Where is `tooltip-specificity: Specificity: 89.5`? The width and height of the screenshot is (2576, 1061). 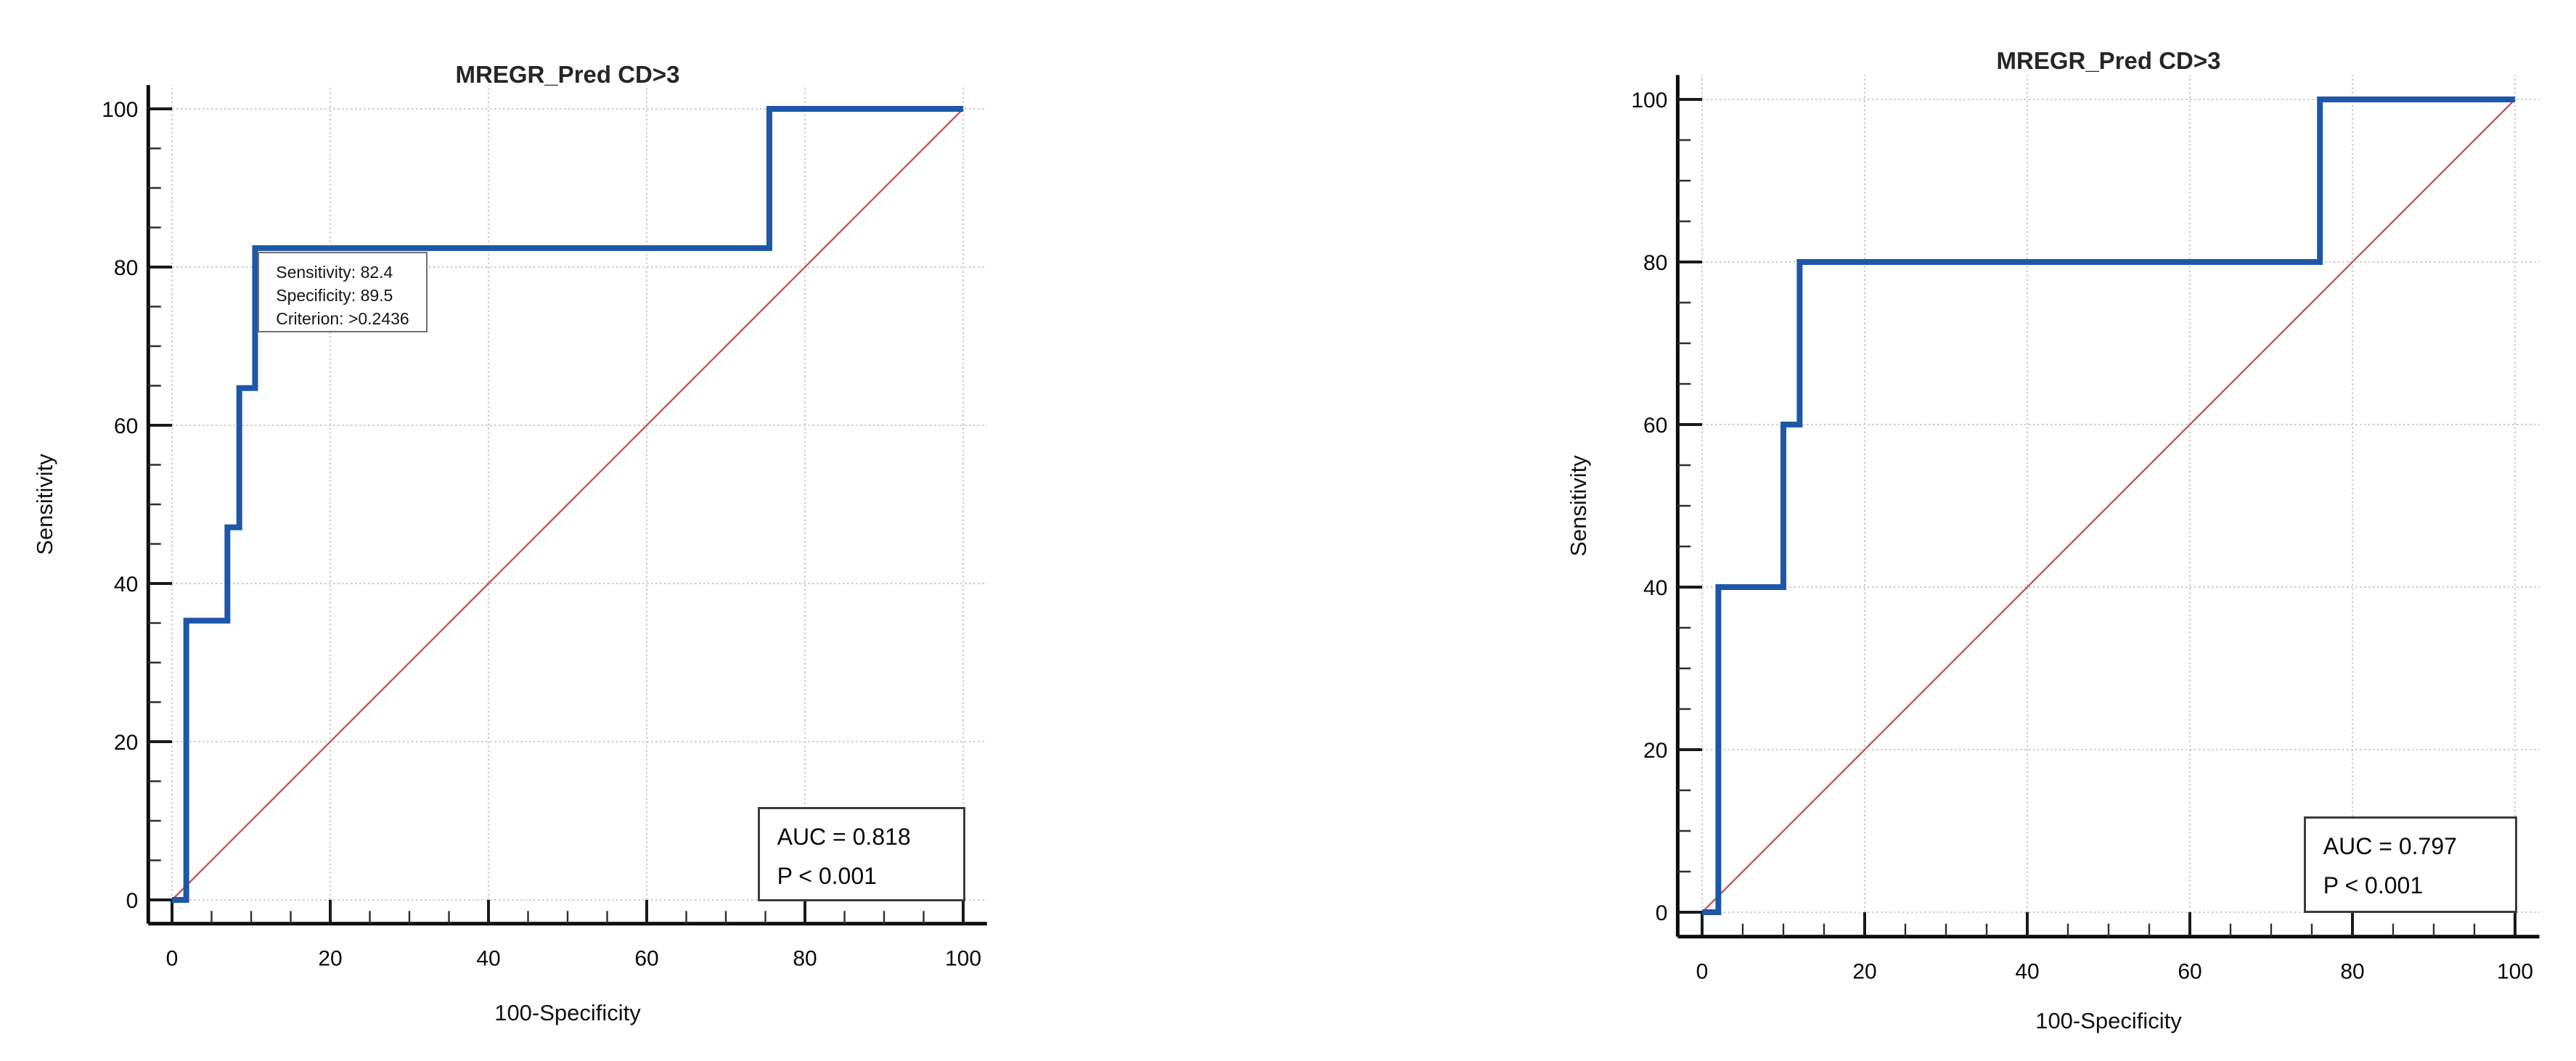
tooltip-specificity: Specificity: 89.5 is located at coordinates (335, 296).